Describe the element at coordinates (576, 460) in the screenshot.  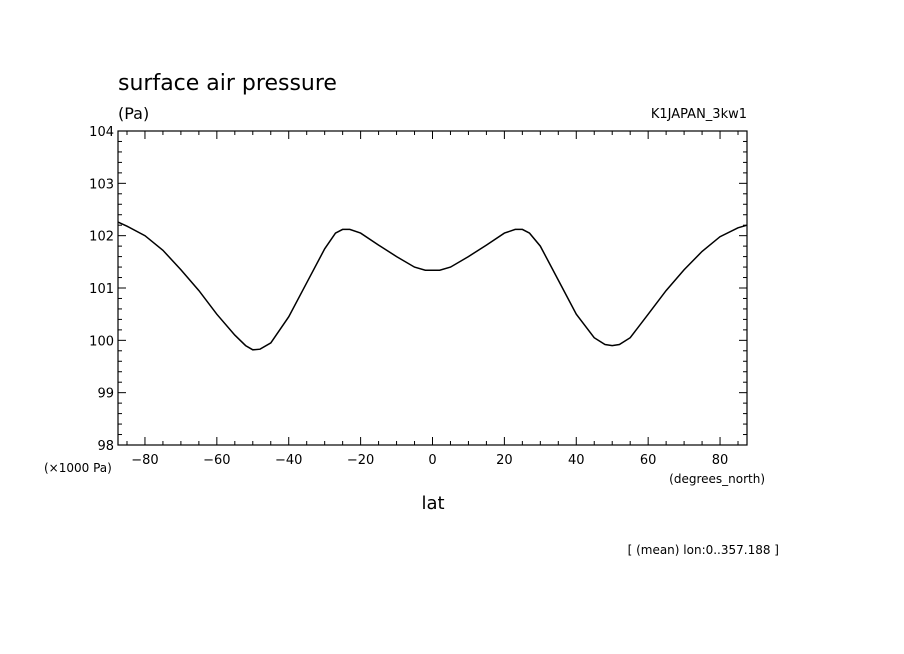
I see `x-tick-label: 40` at that location.